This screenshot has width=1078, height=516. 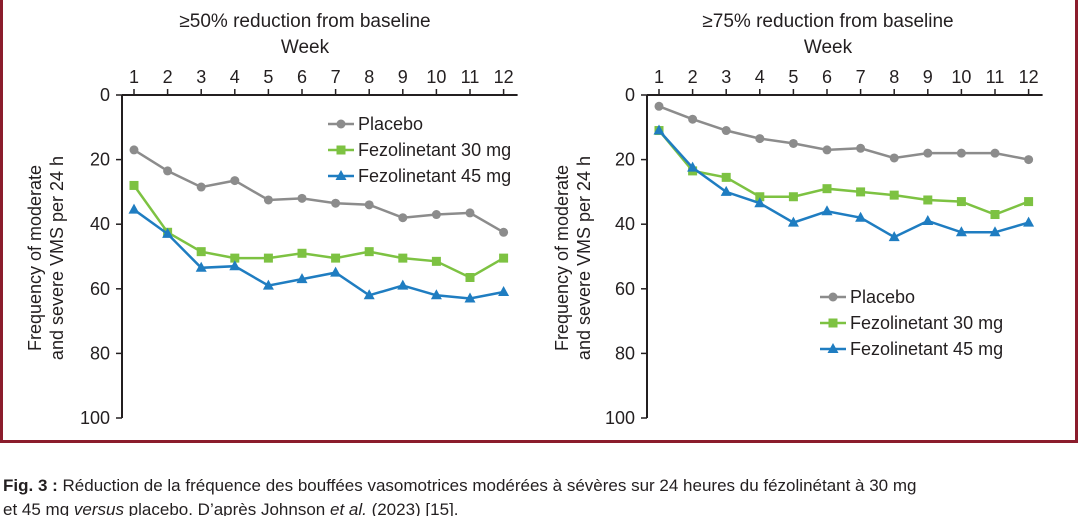 I want to click on legend-marker-placebo, so click(x=833, y=297).